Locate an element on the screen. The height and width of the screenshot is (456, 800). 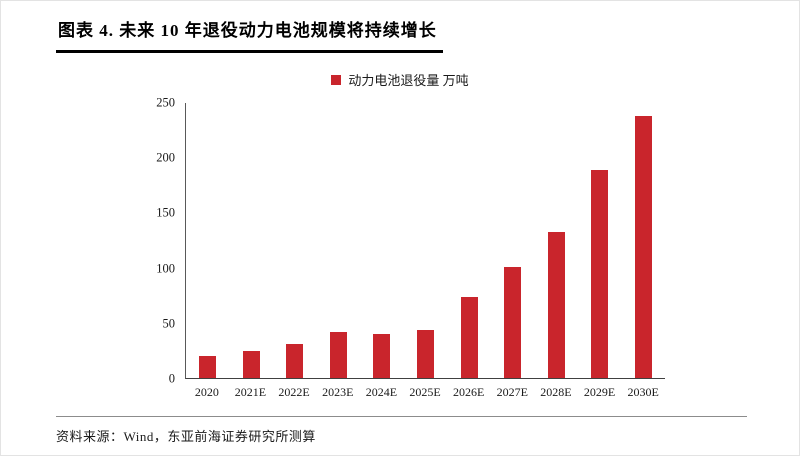
y-tick-label: 250 is located at coordinates (165, 102).